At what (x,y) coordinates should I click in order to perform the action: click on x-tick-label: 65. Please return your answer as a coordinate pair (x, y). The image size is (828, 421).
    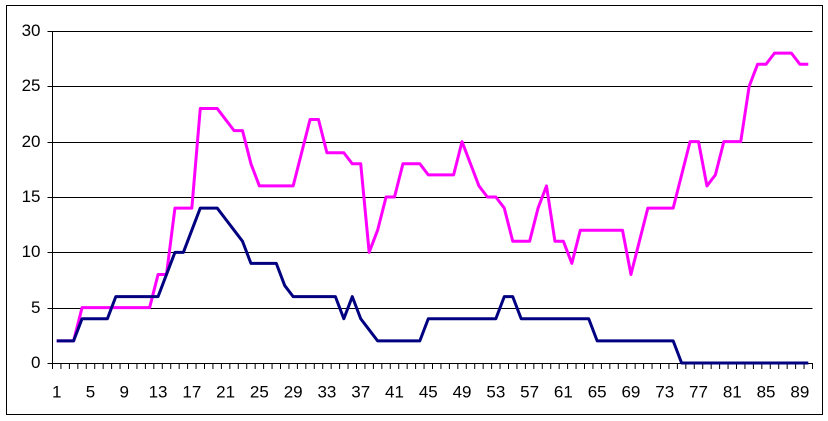
    Looking at the image, I should click on (597, 391).